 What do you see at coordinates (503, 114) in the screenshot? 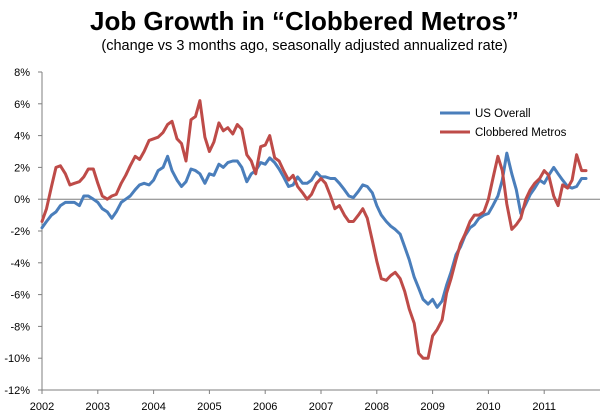
I see `legend-label: US Overall` at bounding box center [503, 114].